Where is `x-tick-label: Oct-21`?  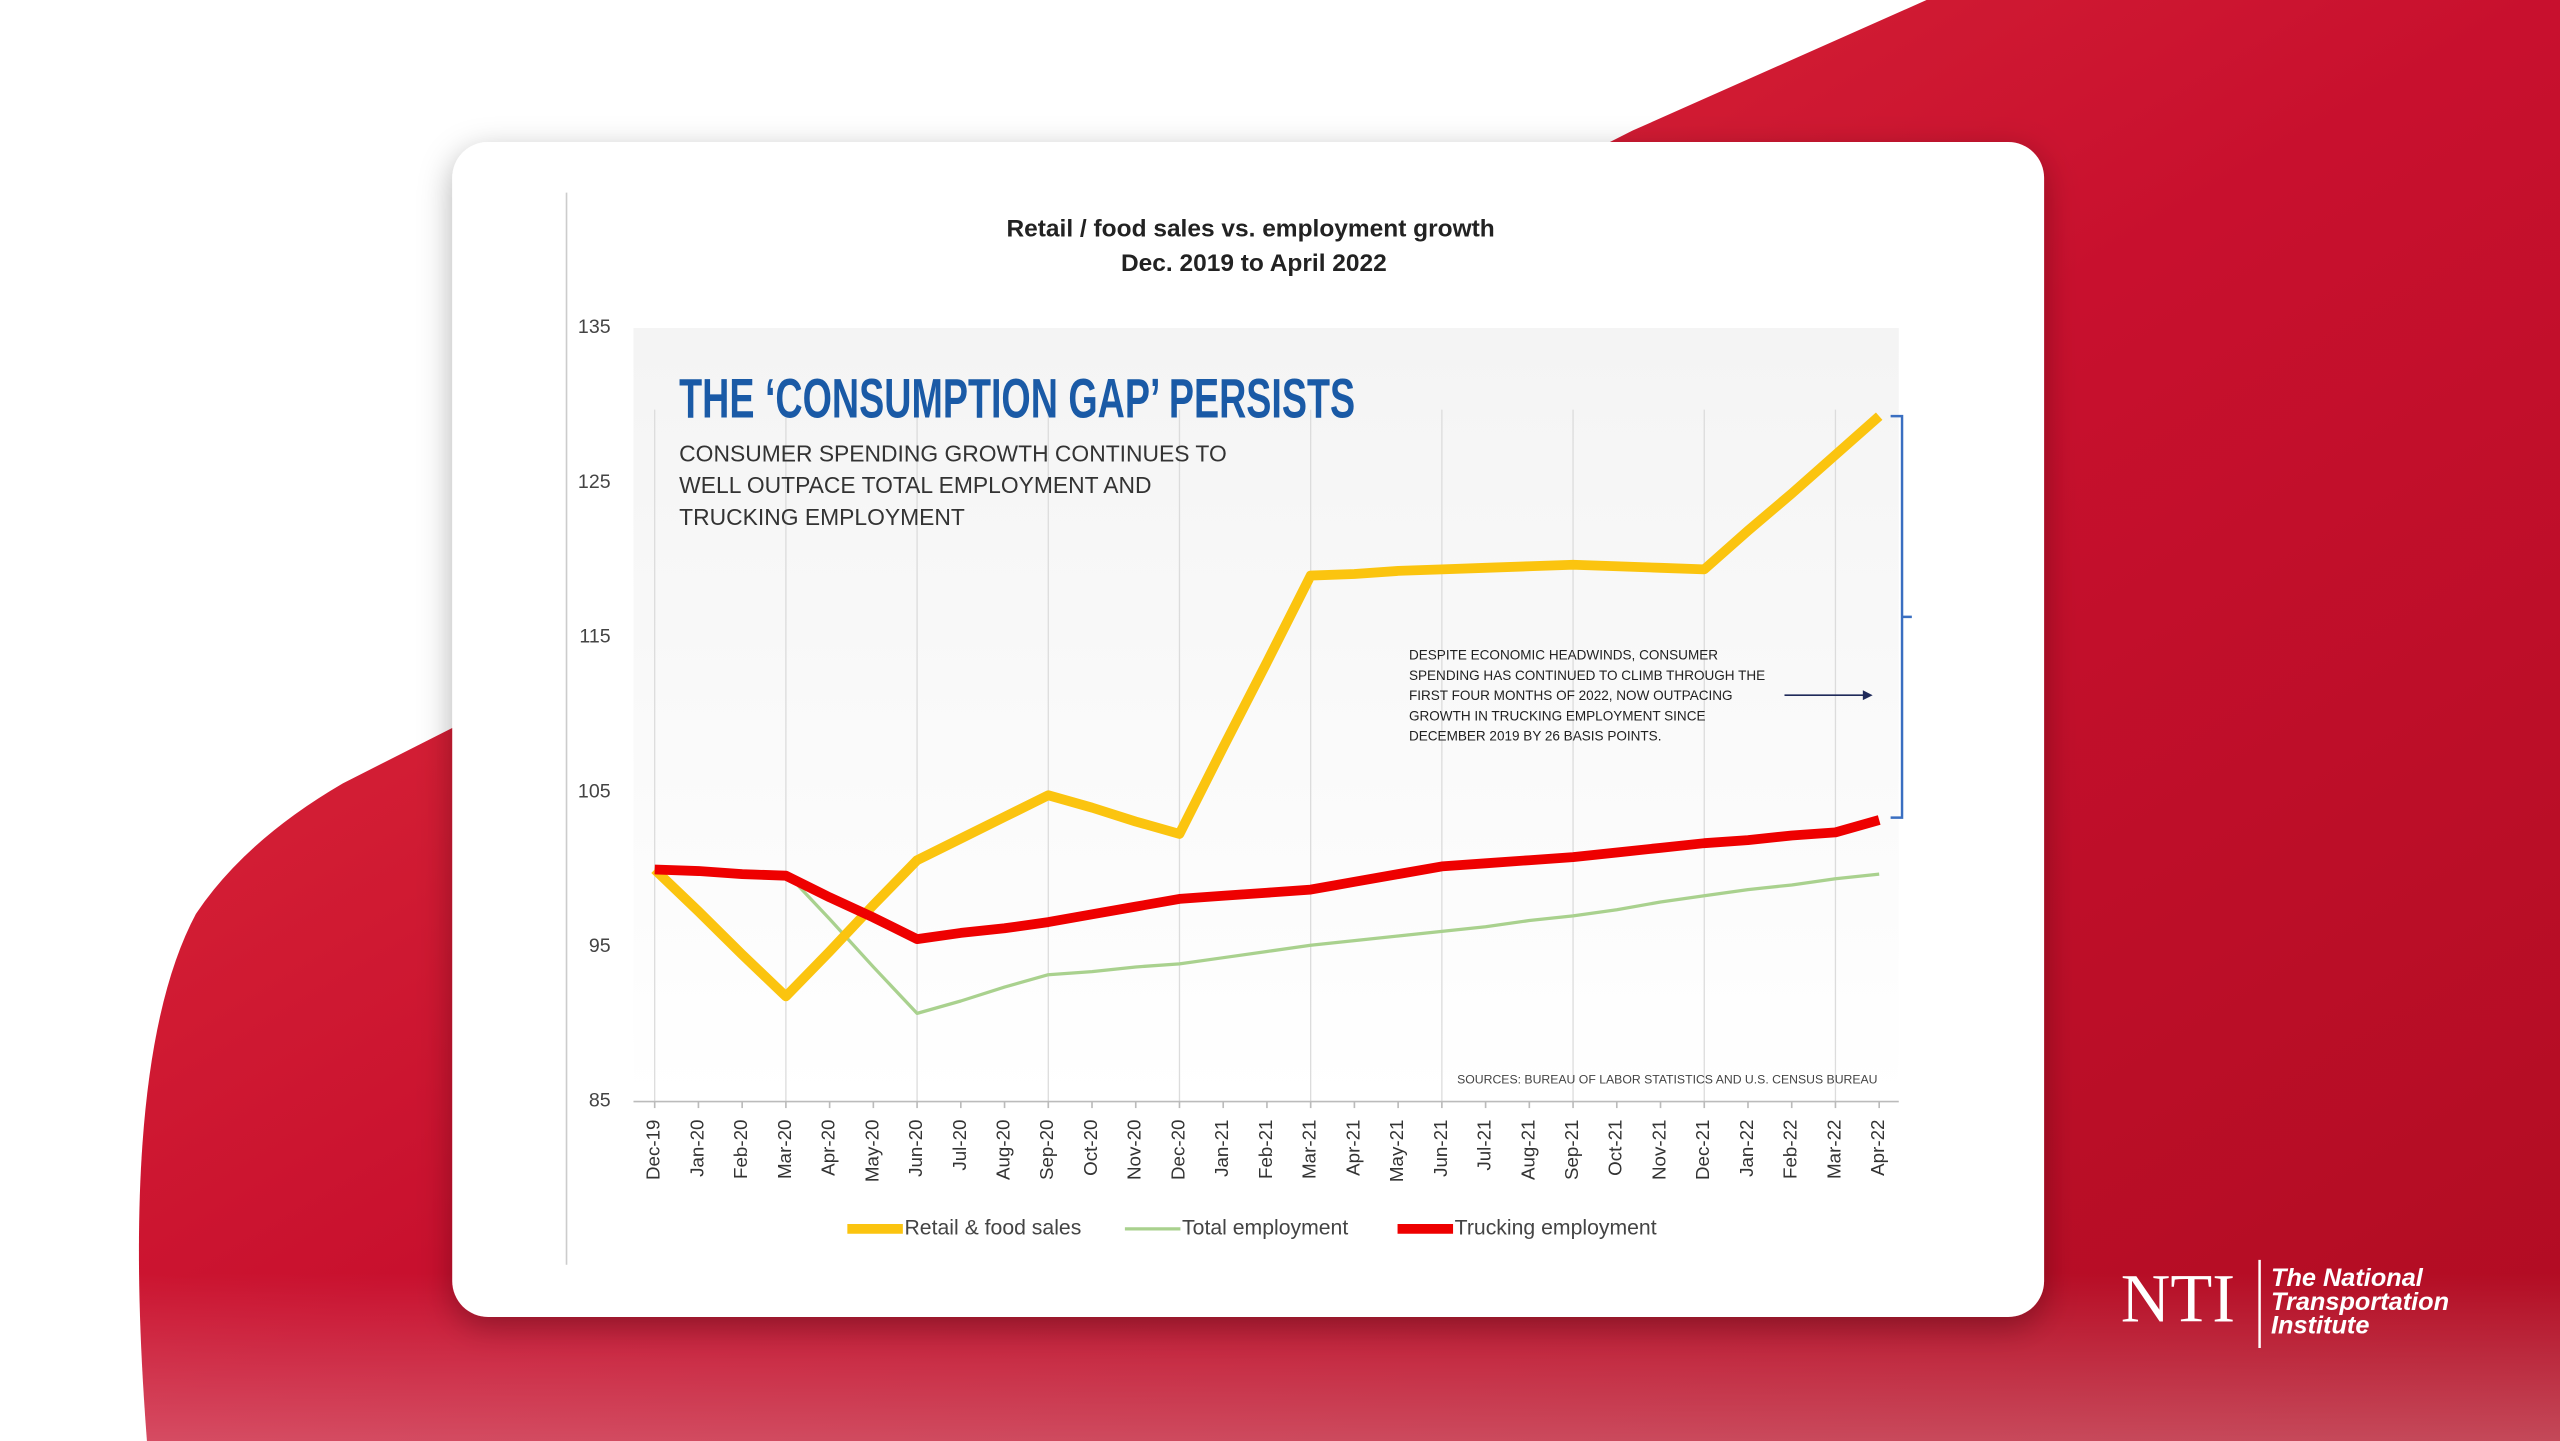
x-tick-label: Oct-21 is located at coordinates (1615, 1148).